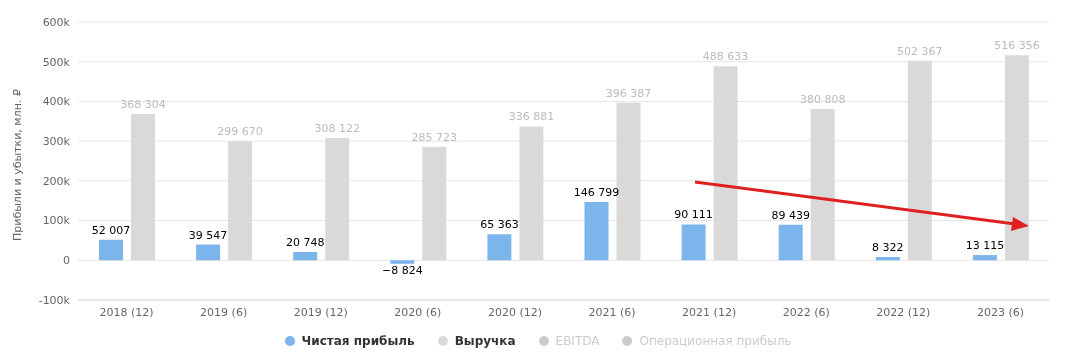 Image resolution: width=1067 pixels, height=353 pixels. I want to click on data-label: 299 670, so click(240, 132).